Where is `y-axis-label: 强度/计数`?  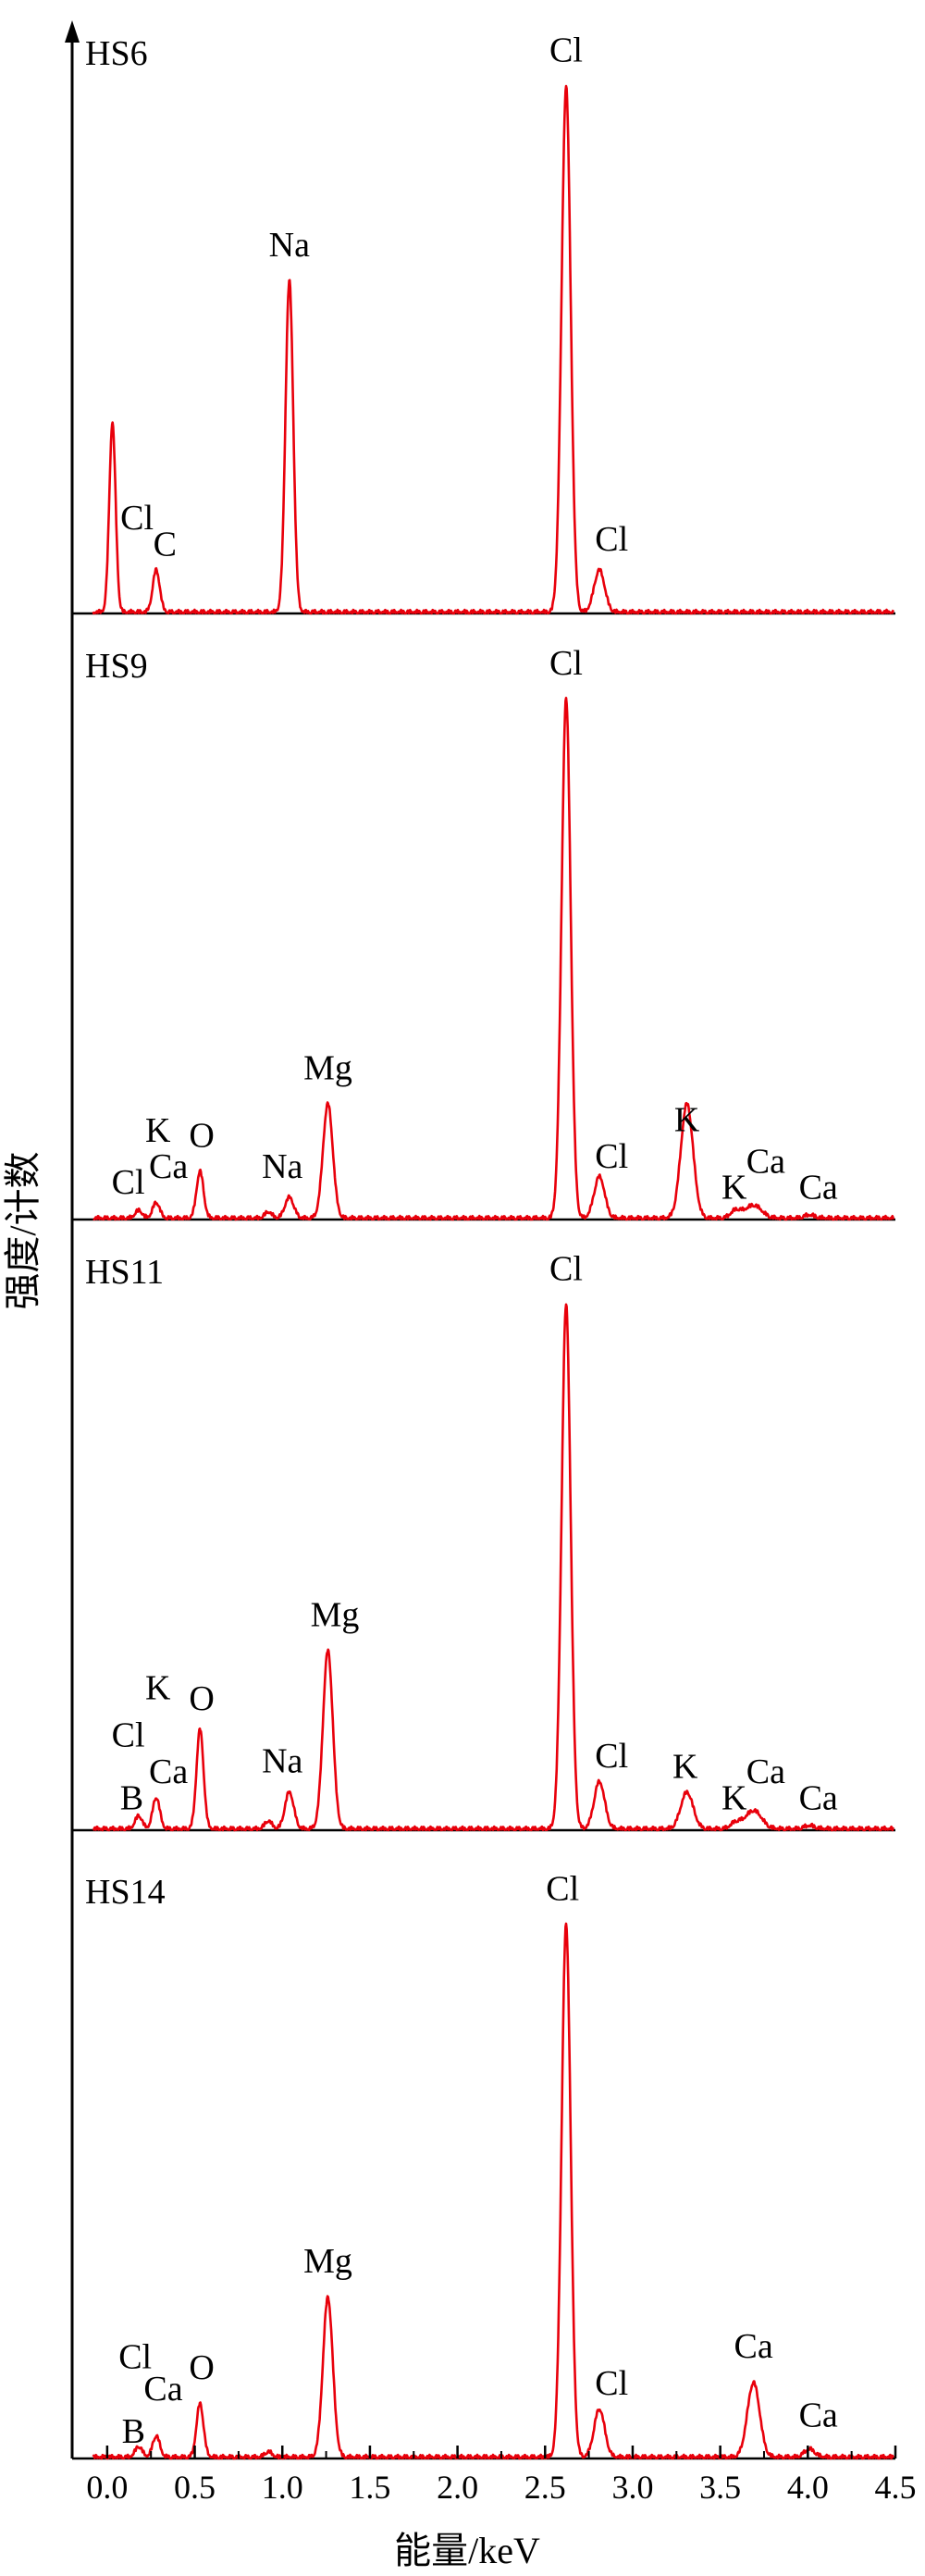 y-axis-label: 强度/计数 is located at coordinates (23, 1230).